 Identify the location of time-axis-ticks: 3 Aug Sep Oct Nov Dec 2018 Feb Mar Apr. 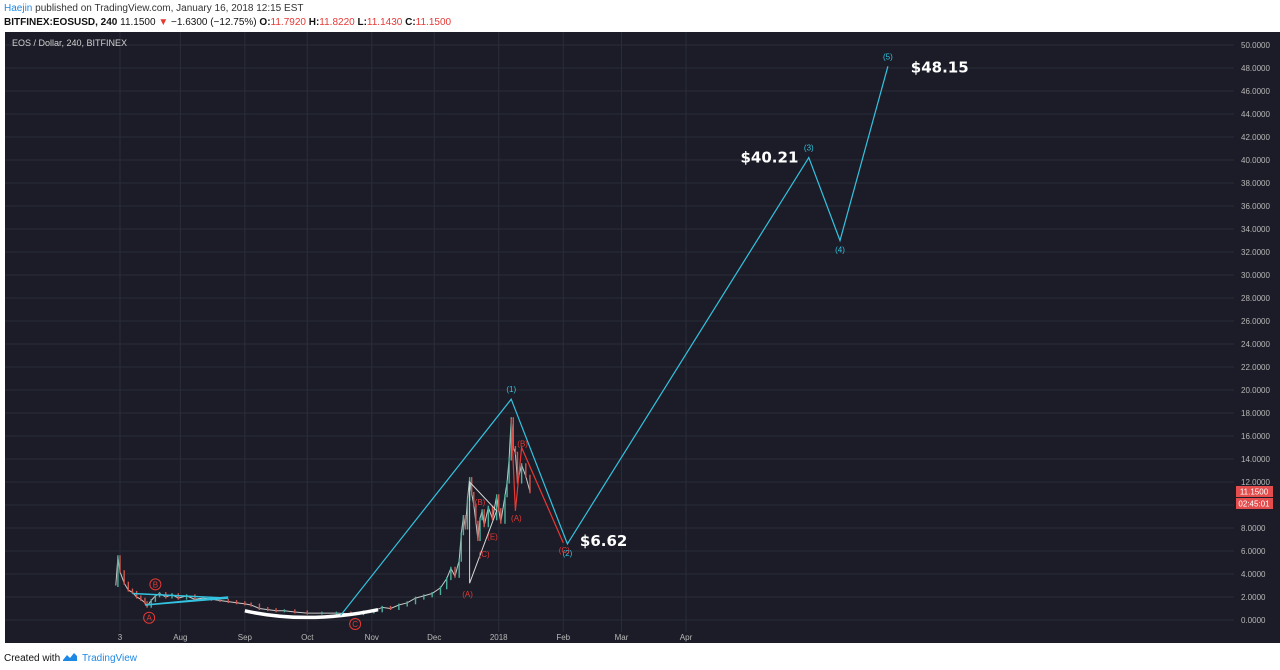
(405, 637).